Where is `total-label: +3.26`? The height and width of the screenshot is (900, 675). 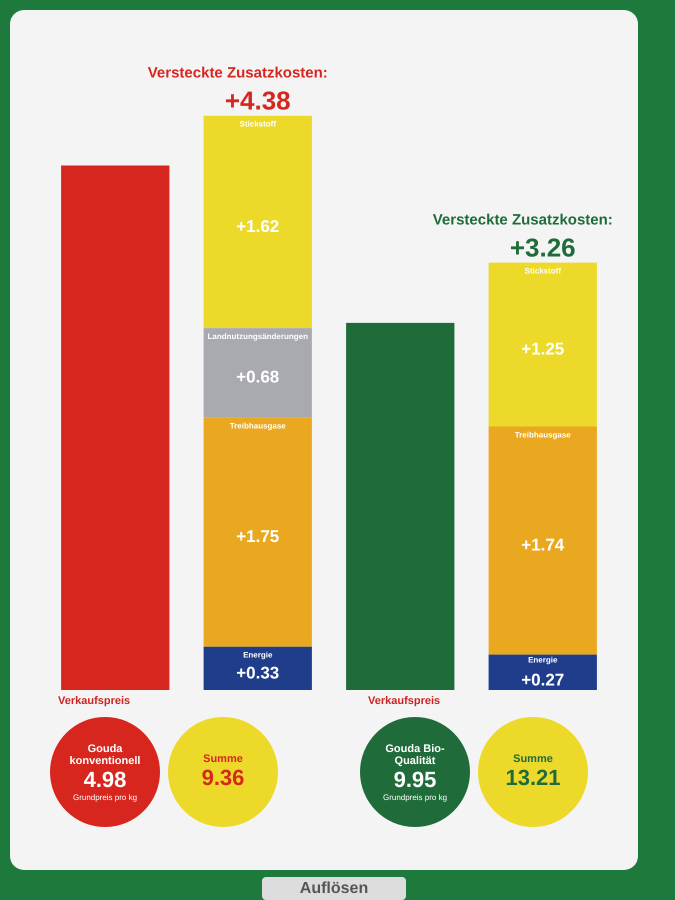
total-label: +3.26 is located at coordinates (543, 247).